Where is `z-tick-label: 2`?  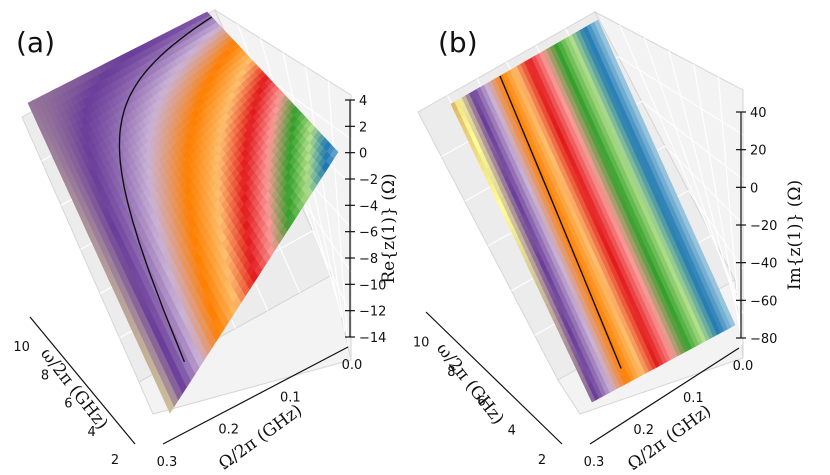
z-tick-label: 2 is located at coordinates (363, 127).